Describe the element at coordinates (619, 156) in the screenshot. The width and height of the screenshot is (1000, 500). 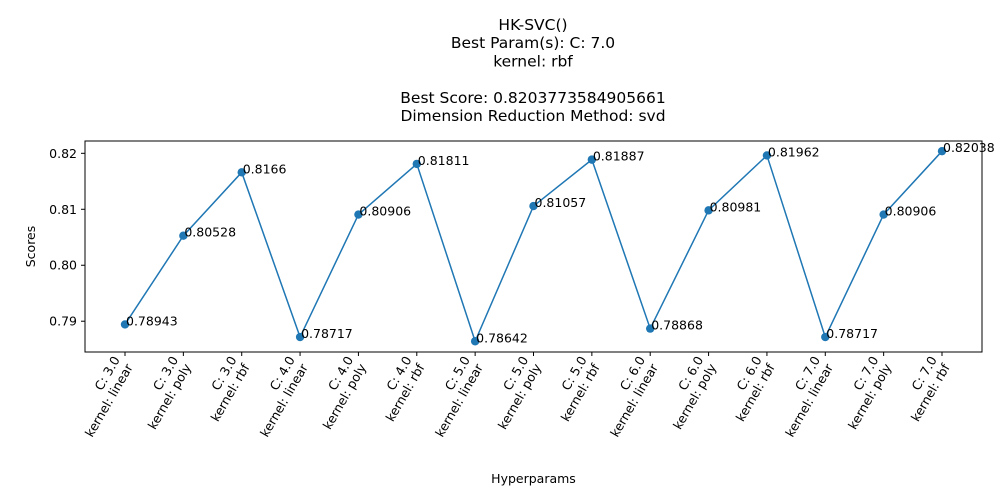
I see `data-label: 0.81887` at that location.